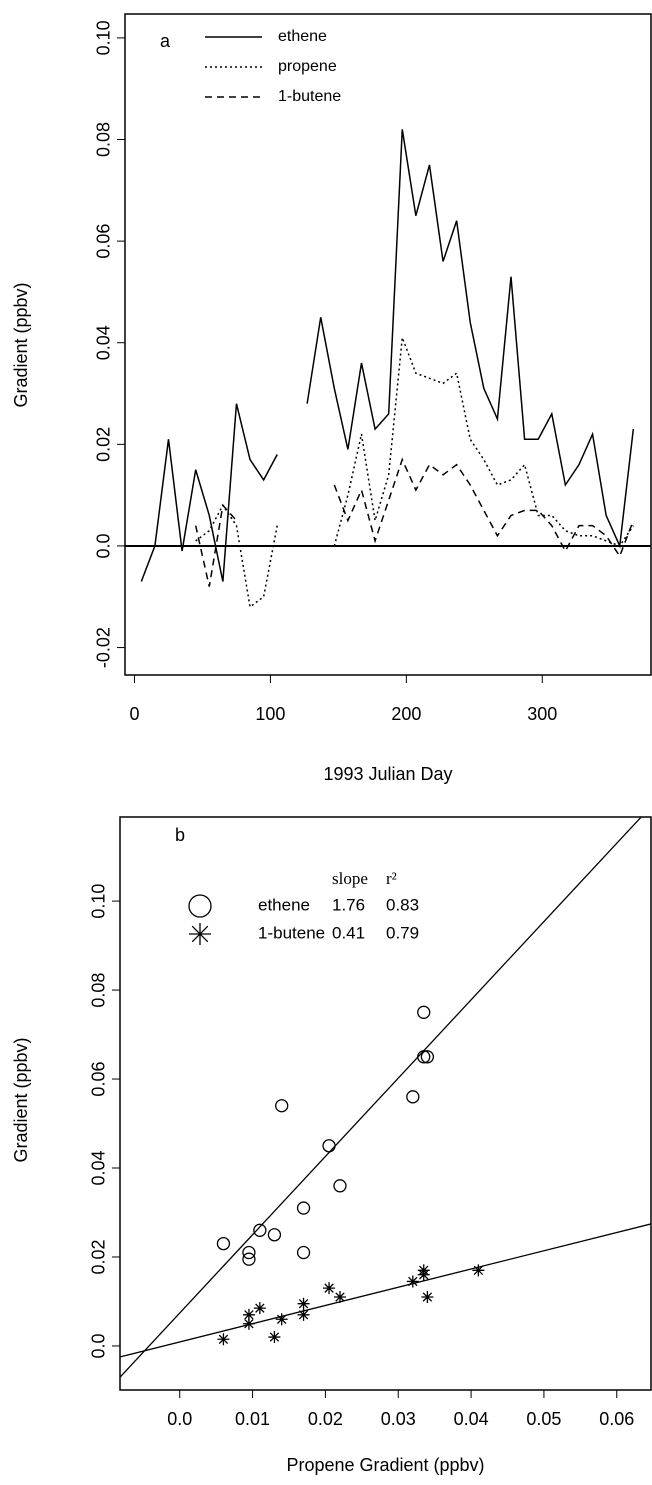  Describe the element at coordinates (402, 932) in the screenshot. I see `legend-r2: 0.79` at that location.